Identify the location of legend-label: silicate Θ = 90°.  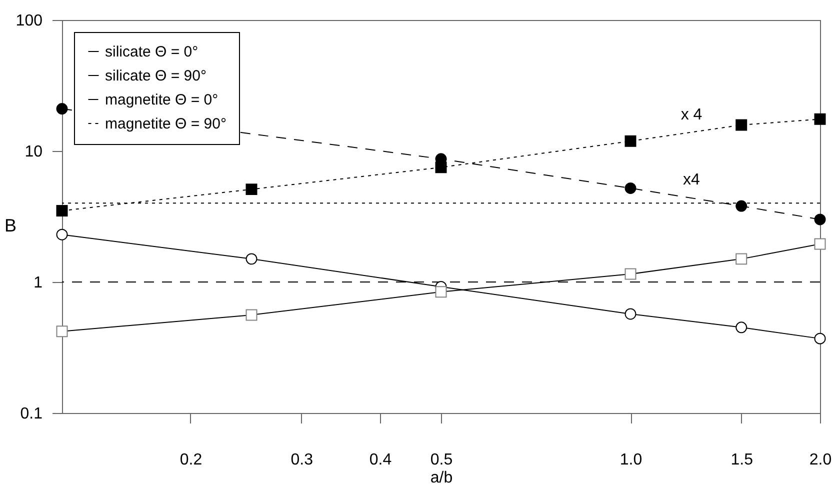
(155, 76).